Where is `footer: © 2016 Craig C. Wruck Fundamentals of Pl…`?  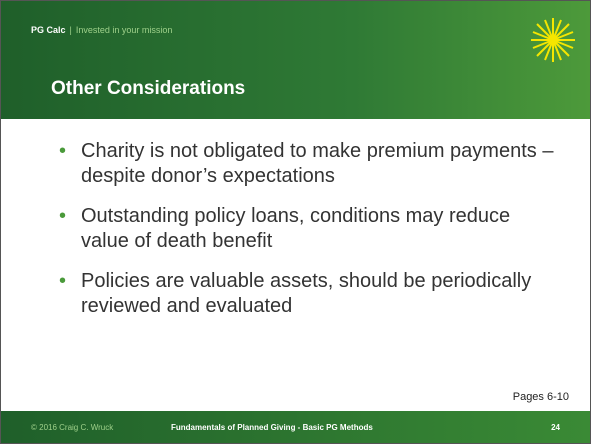
footer: © 2016 Craig C. Wruck Fundamentals of Pl… is located at coordinates (295, 427).